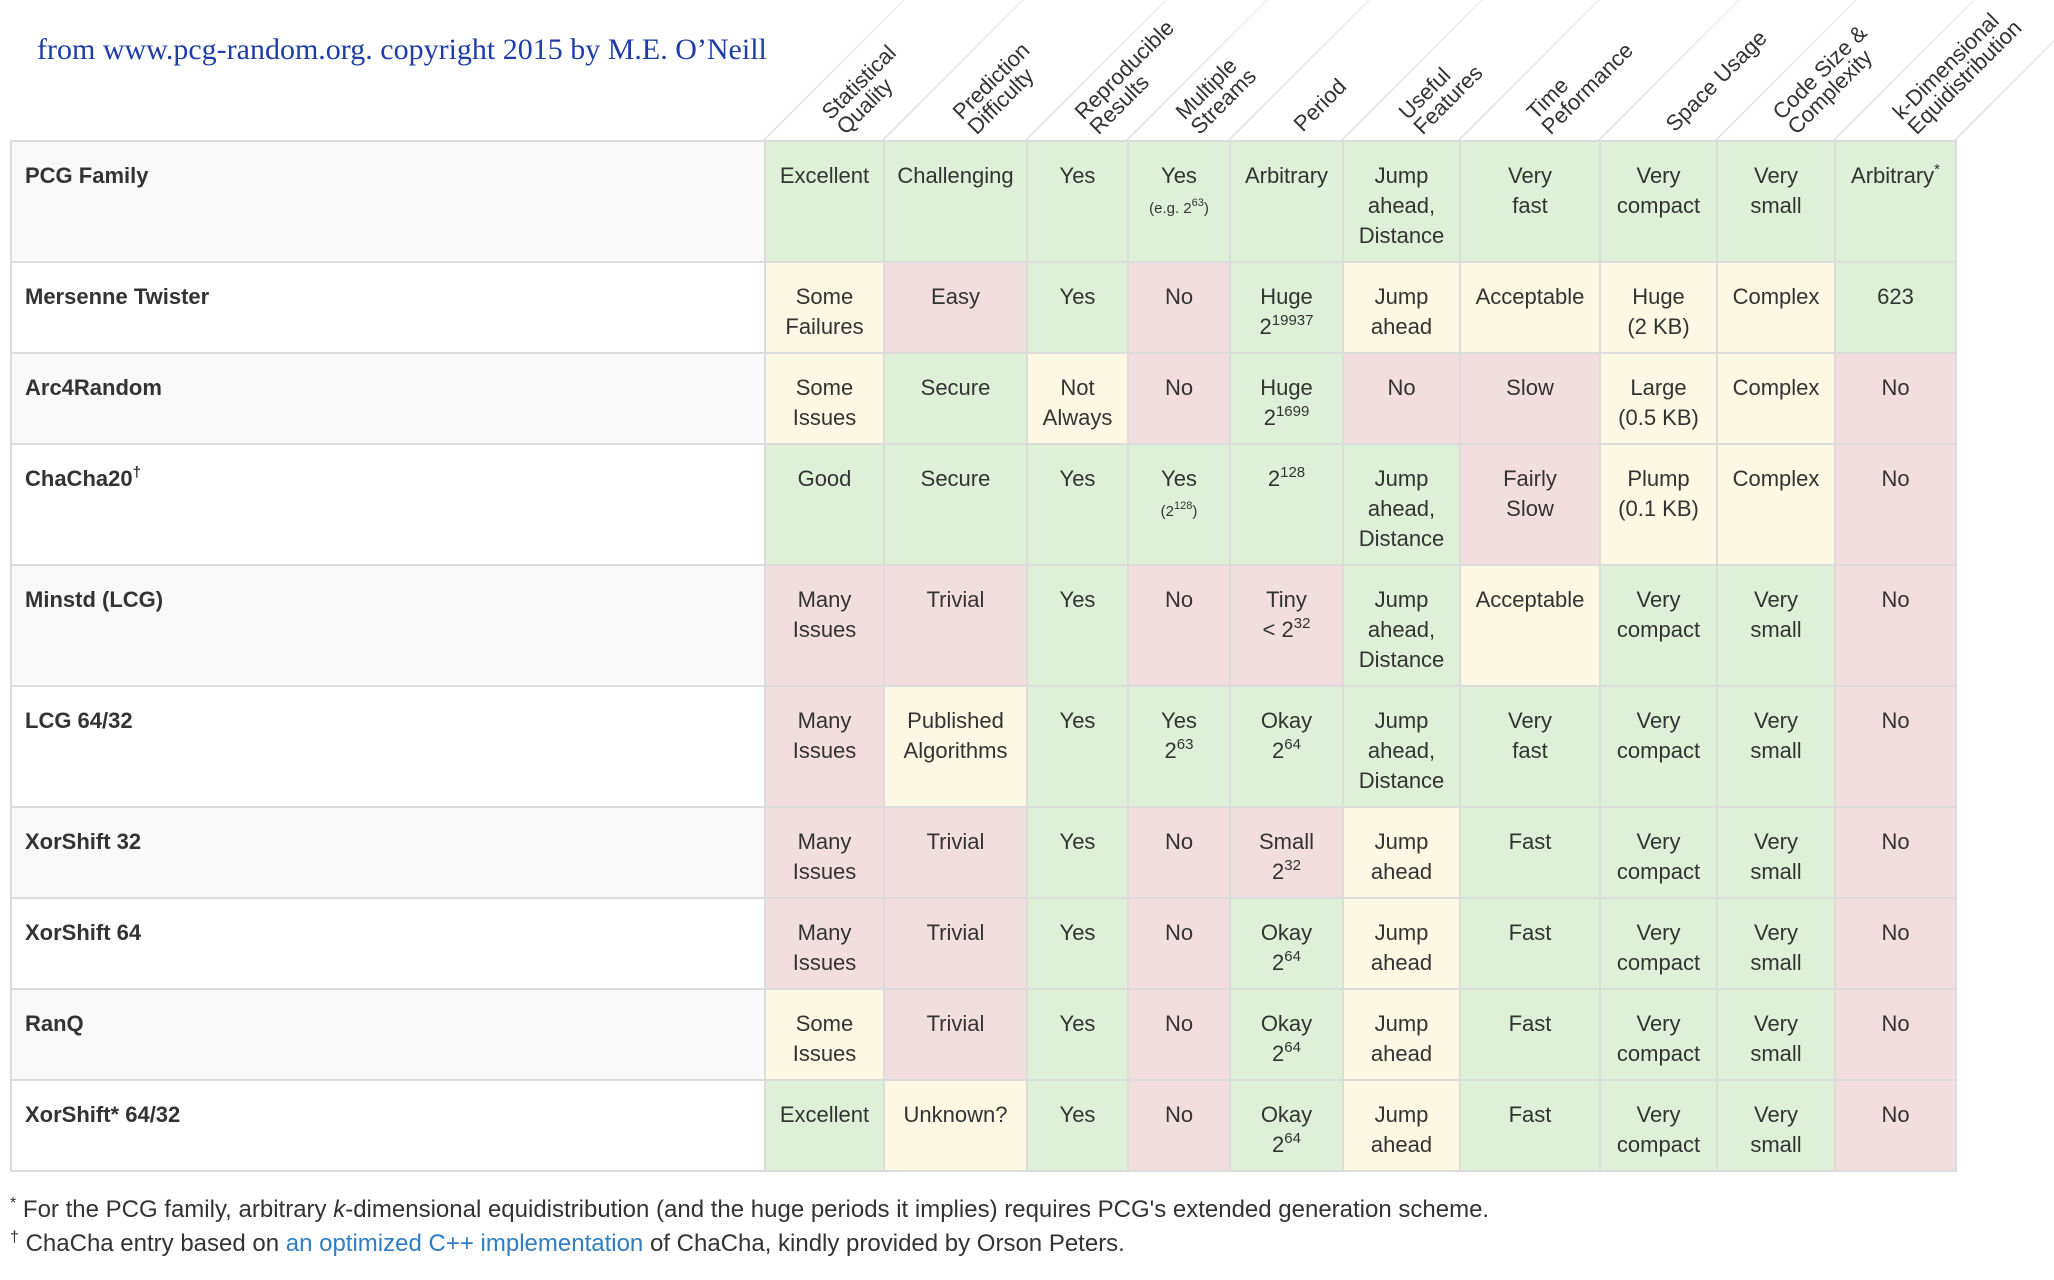 The width and height of the screenshot is (2054, 1280). Describe the element at coordinates (1895, 307) in the screenshot. I see `cell-k-dimensional-equidistribution: 623` at that location.